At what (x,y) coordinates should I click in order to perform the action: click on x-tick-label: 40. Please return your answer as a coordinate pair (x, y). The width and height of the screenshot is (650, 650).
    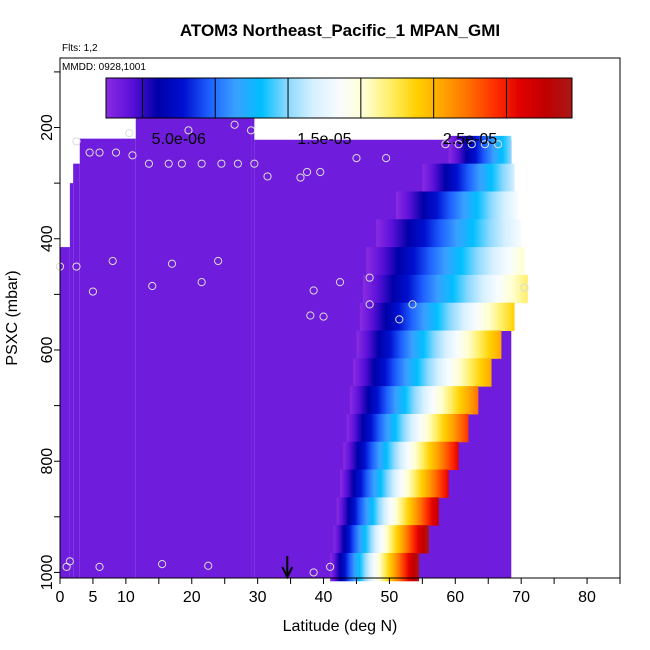
    Looking at the image, I should click on (324, 597).